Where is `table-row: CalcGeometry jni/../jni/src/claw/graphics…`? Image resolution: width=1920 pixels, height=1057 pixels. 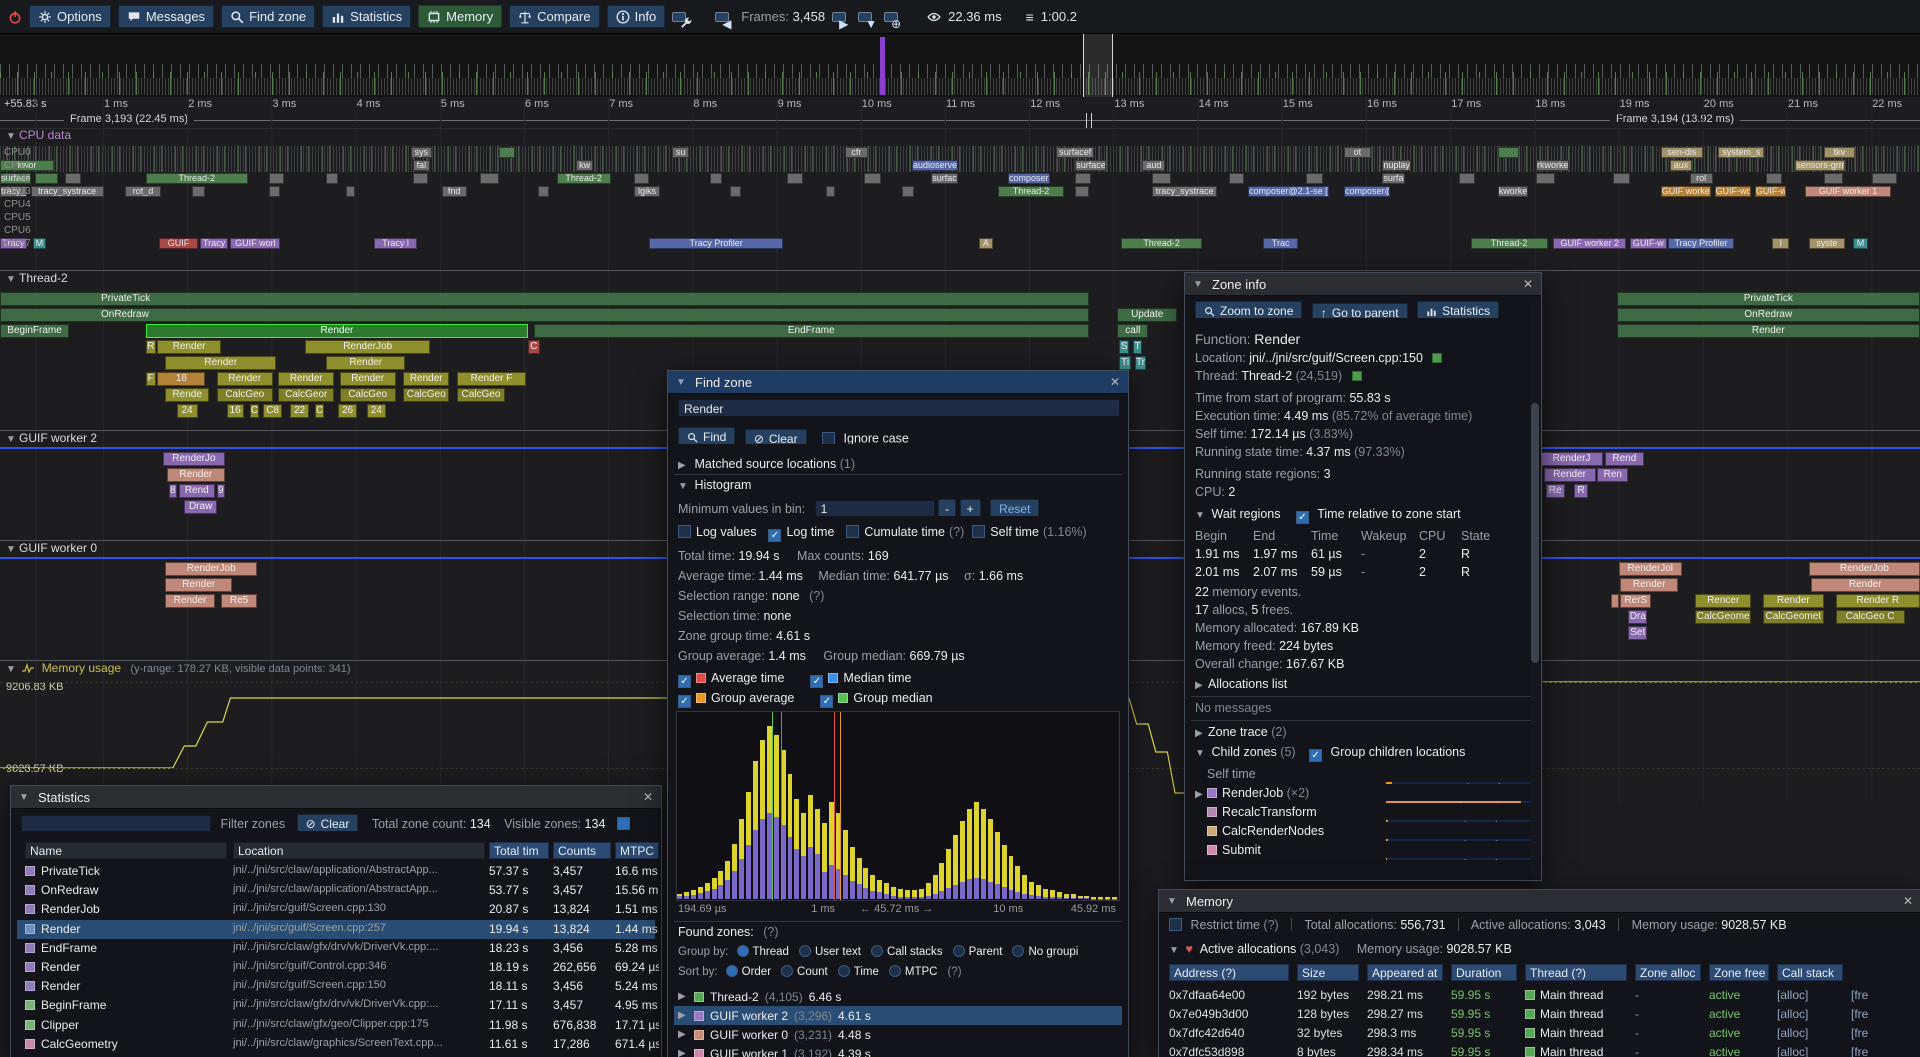
table-row: CalcGeometry jni/../jni/src/claw/graphics… is located at coordinates (338, 1044).